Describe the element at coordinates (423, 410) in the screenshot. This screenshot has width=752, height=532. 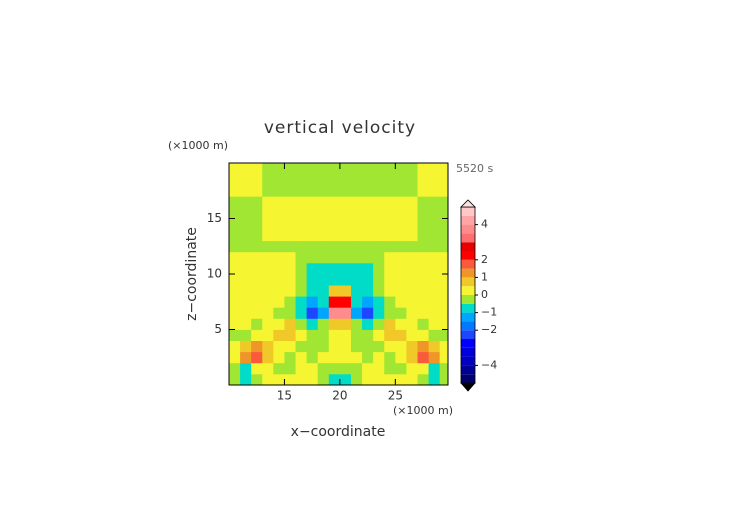
I see `x-unit: (×1000 m)` at that location.